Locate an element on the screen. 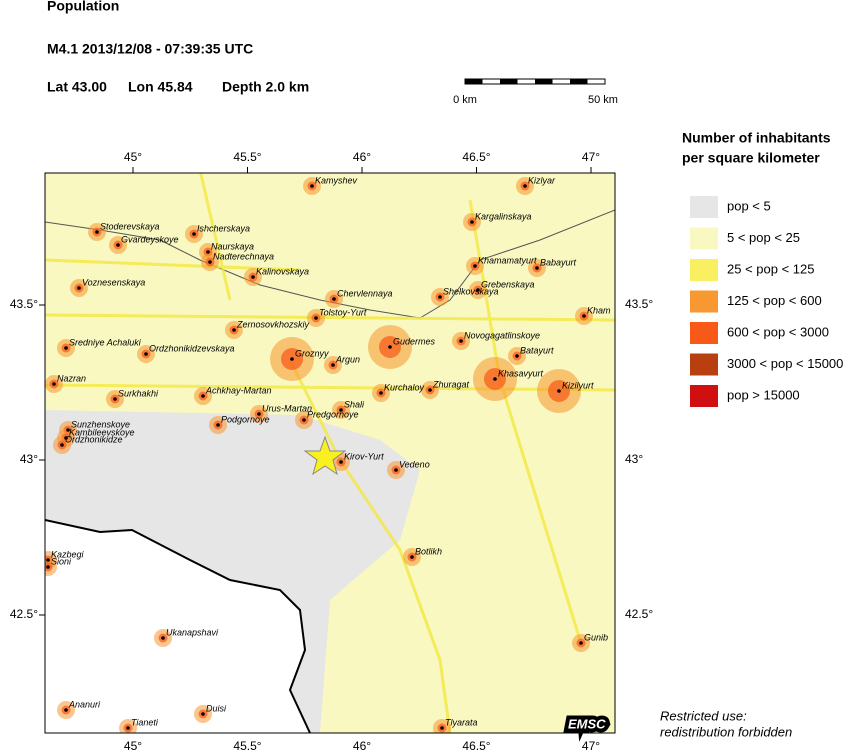 The width and height of the screenshot is (850, 755). town-label: Zhuragat is located at coordinates (451, 384).